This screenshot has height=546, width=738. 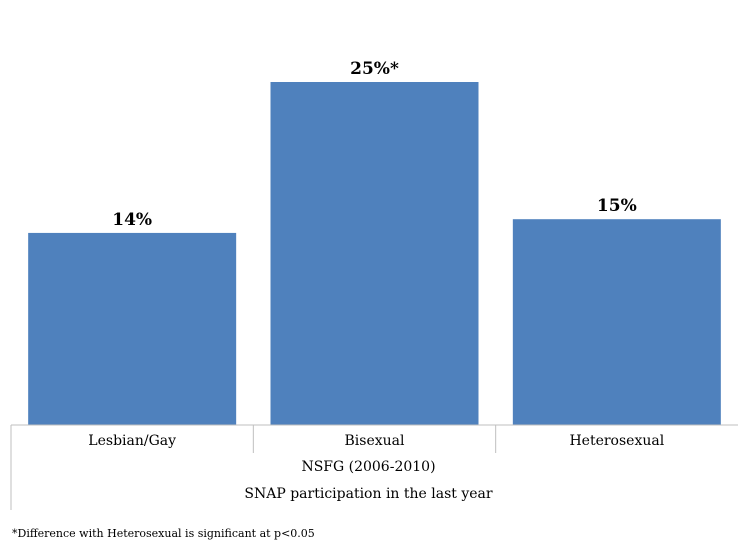 What do you see at coordinates (132, 220) in the screenshot?
I see `data-label: 14%` at bounding box center [132, 220].